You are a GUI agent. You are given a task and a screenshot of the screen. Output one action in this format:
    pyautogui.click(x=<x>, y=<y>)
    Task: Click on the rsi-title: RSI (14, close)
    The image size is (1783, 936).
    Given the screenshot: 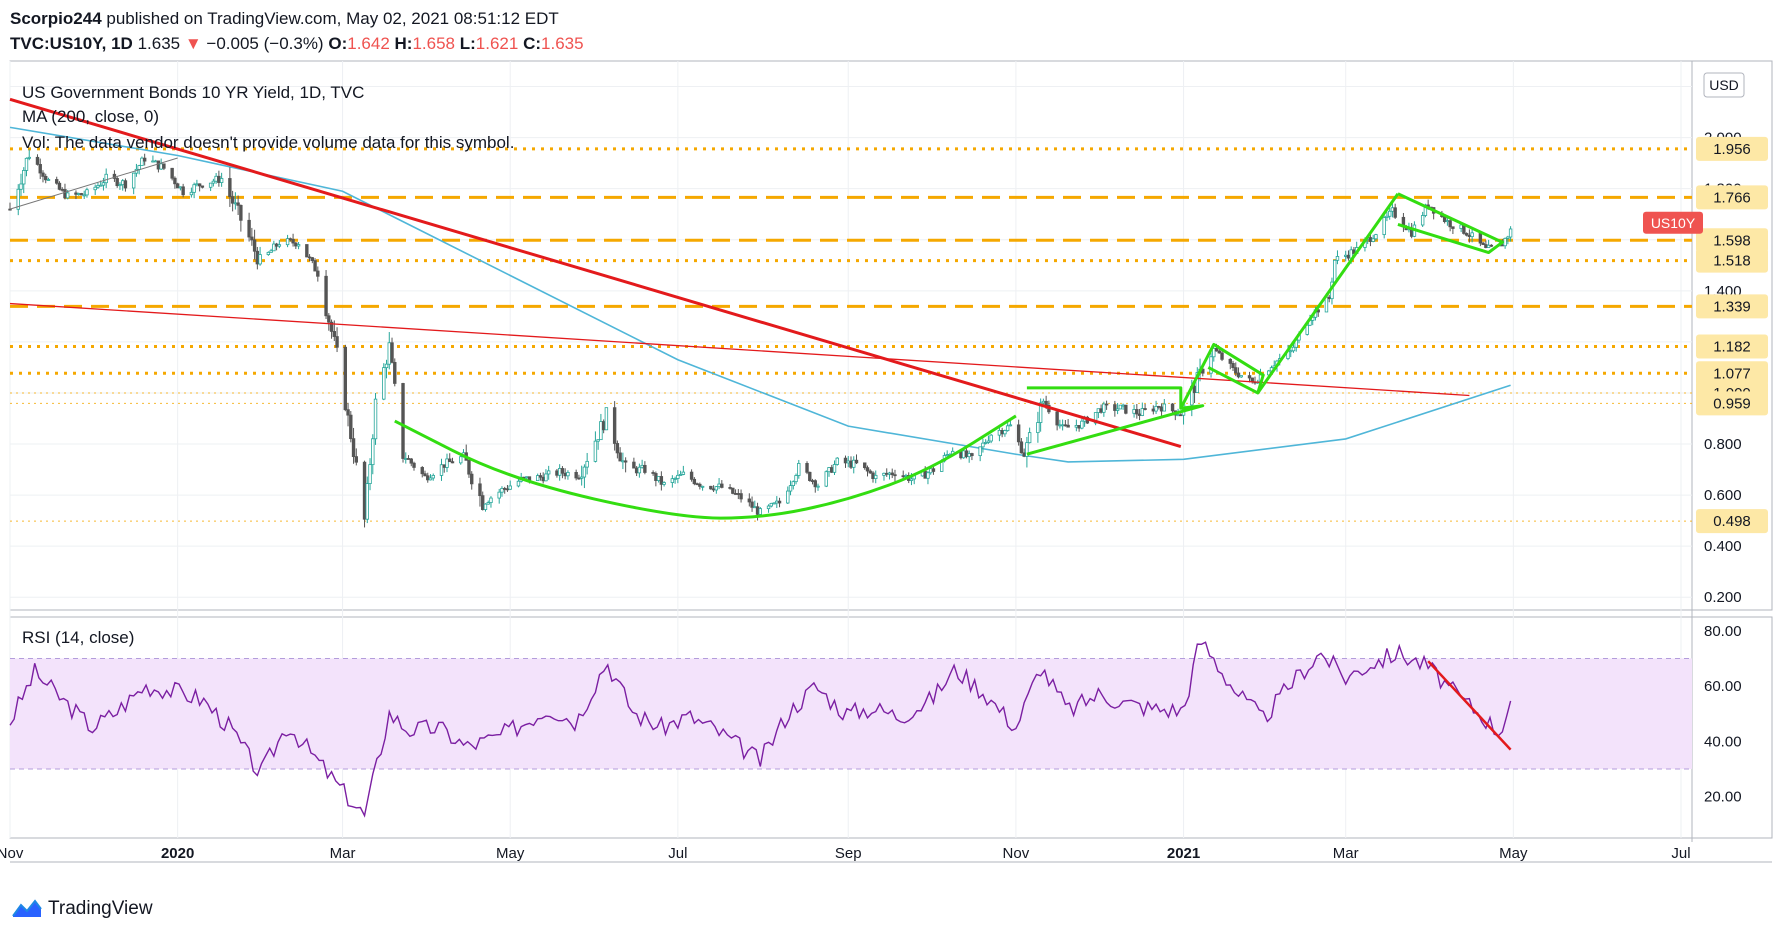 What is the action you would take?
    pyautogui.click(x=78, y=637)
    